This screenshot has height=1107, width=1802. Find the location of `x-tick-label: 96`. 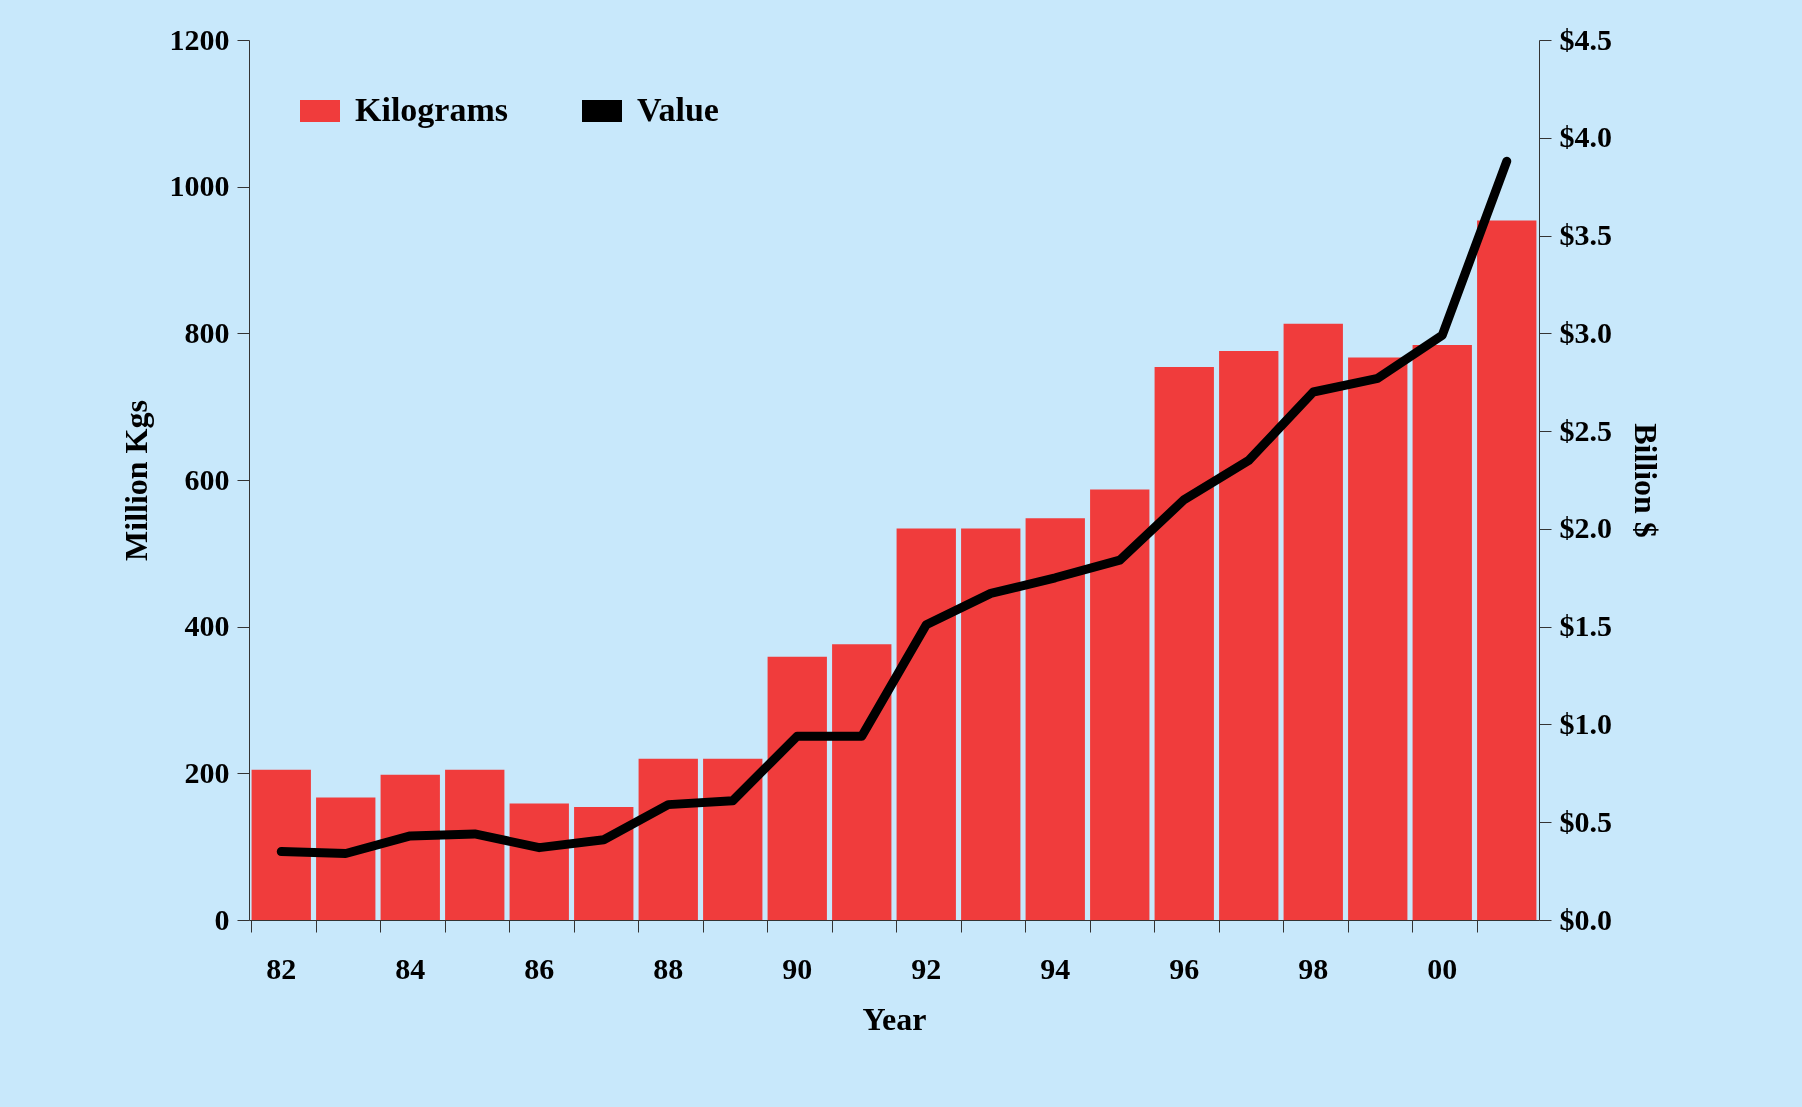

x-tick-label: 96 is located at coordinates (1184, 968).